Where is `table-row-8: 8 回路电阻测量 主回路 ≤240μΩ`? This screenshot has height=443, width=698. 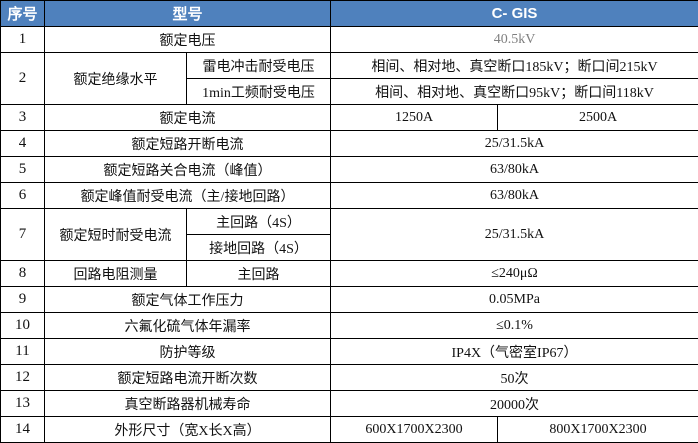
table-row-8: 8 回路电阻测量 主回路 ≤240μΩ is located at coordinates (349, 273).